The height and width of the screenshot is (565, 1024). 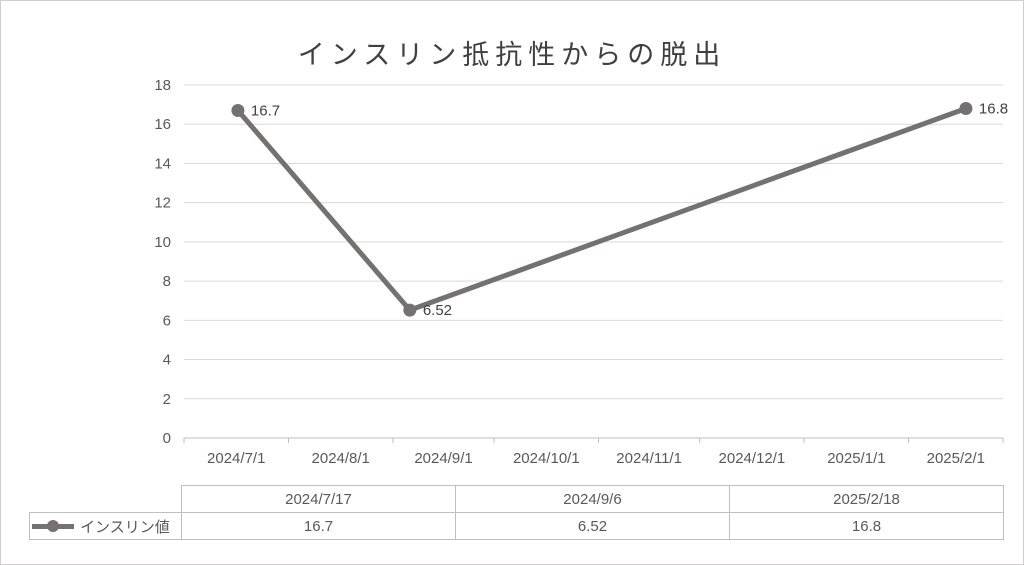 I want to click on y-axis-tick-label: 8, so click(x=167, y=281).